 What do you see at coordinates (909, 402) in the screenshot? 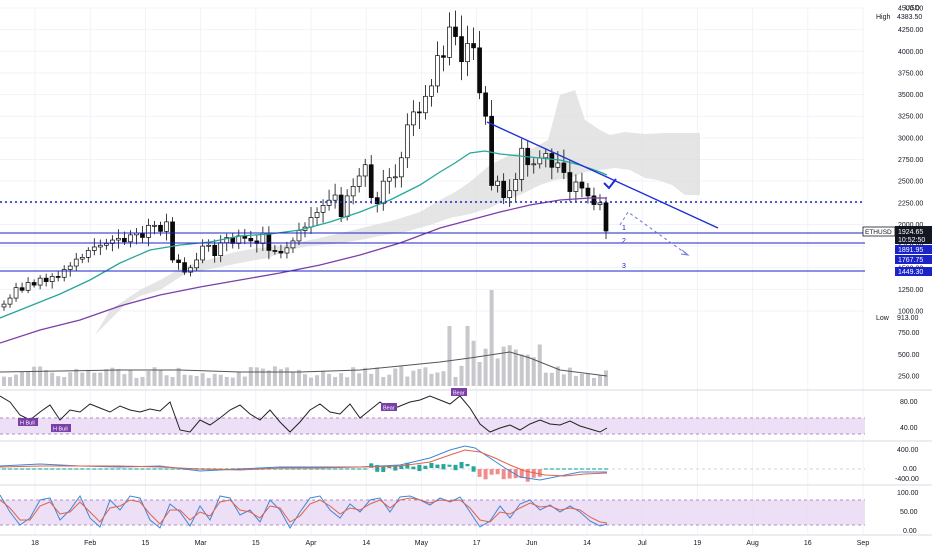
I see `rsi-axis-80: 80.00` at bounding box center [909, 402].